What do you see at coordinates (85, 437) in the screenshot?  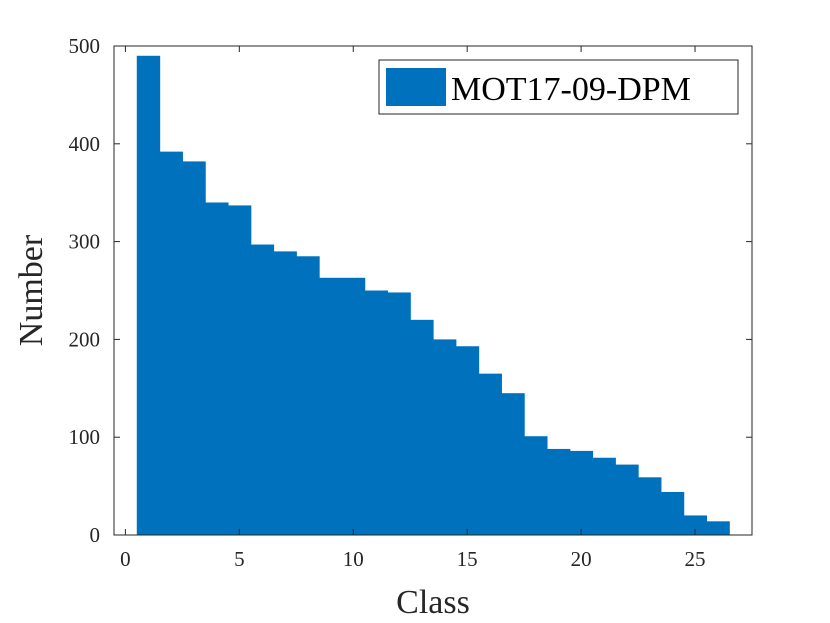 I see `y-tick-label: 100` at bounding box center [85, 437].